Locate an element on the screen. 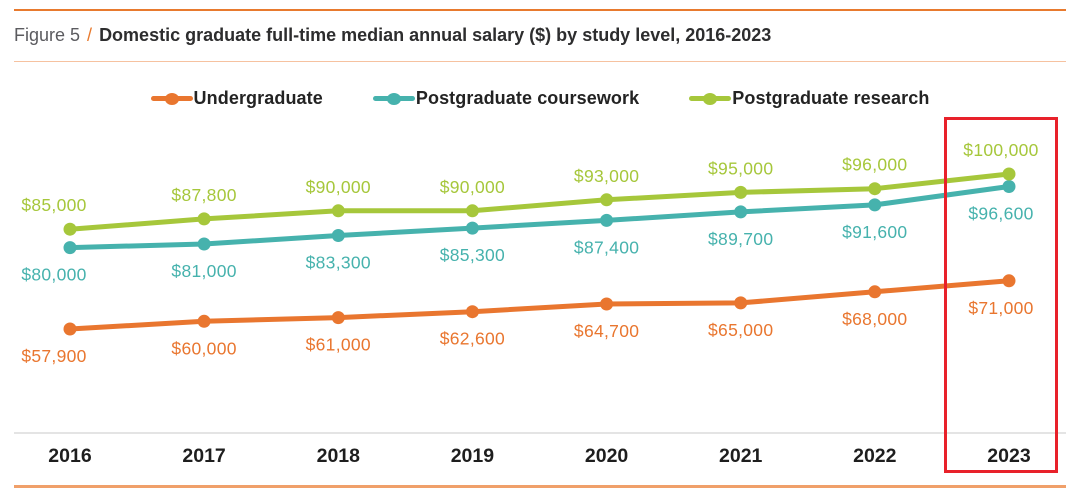  data-label: $85,300 is located at coordinates (472, 255).